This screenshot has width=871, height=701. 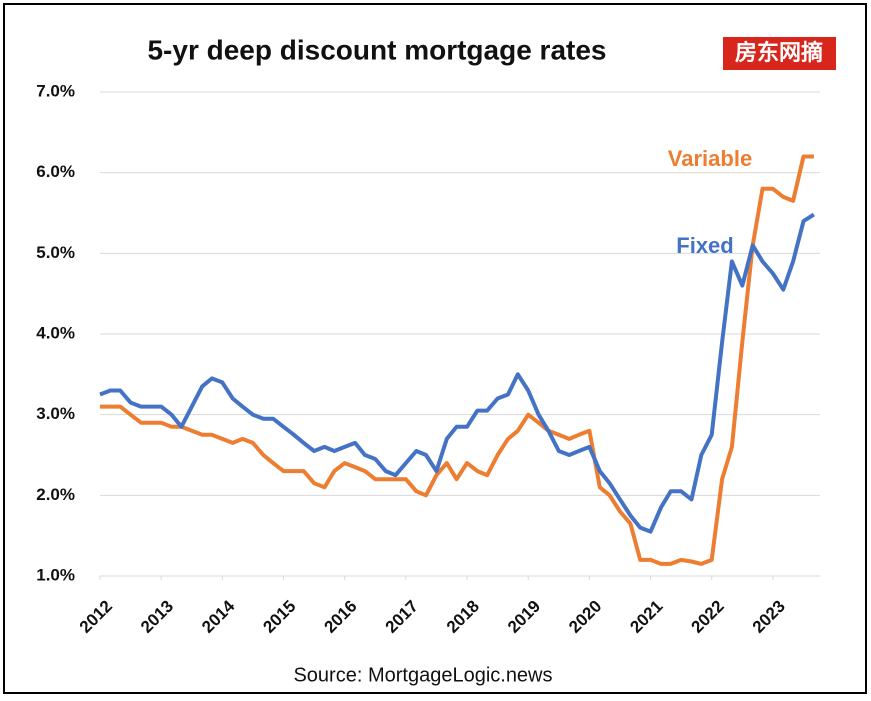 I want to click on y-tick-label: 2.0%, so click(x=55, y=494).